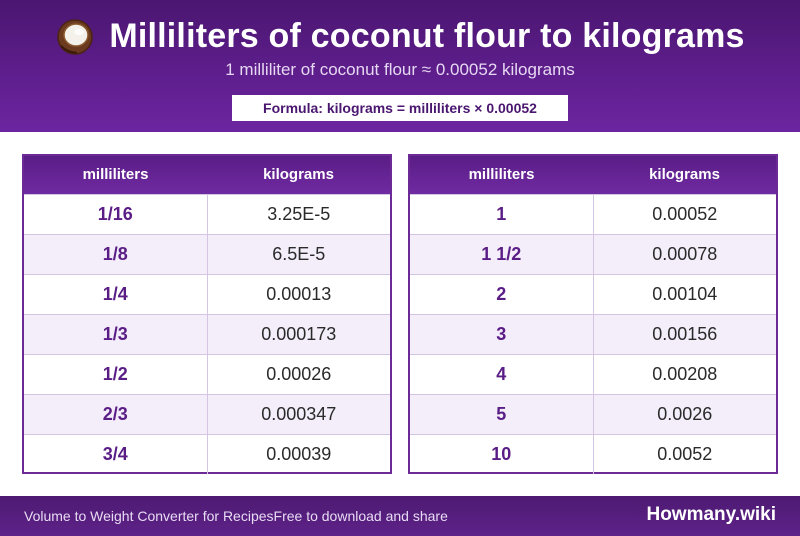 The image size is (800, 536). Describe the element at coordinates (116, 413) in the screenshot. I see `milliliters-cell: 2/3` at that location.